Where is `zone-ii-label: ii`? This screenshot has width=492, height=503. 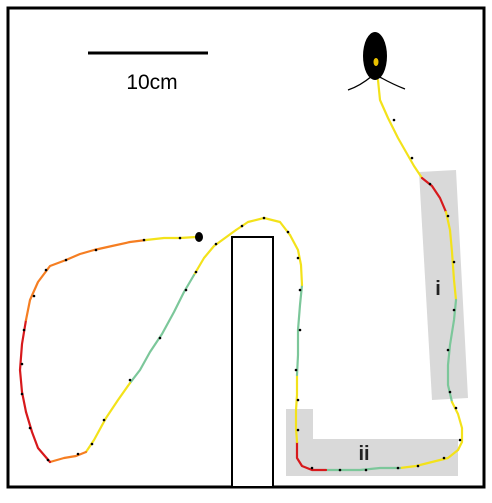 zone-ii-label: ii is located at coordinates (363, 454).